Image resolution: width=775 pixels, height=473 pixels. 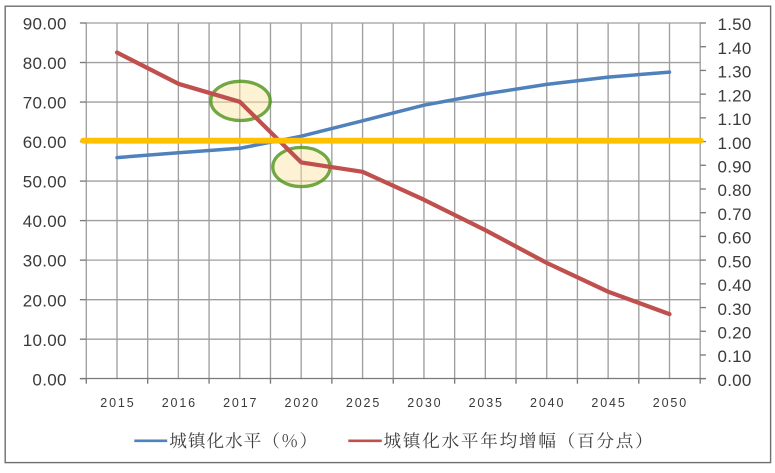 I want to click on svg-text: 50.00, so click(x=45, y=182).